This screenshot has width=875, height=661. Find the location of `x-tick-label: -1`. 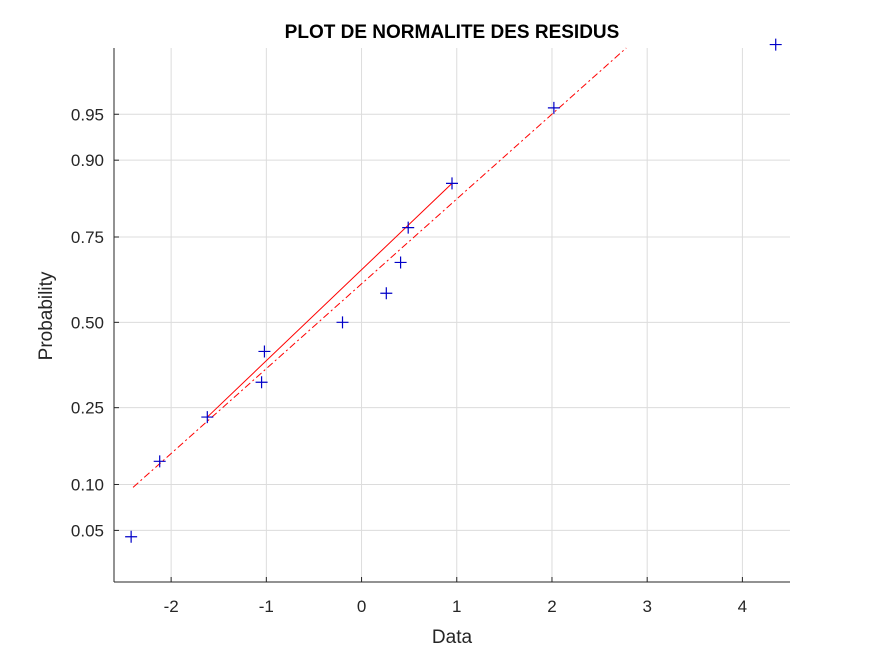

x-tick-label: -1 is located at coordinates (266, 606).